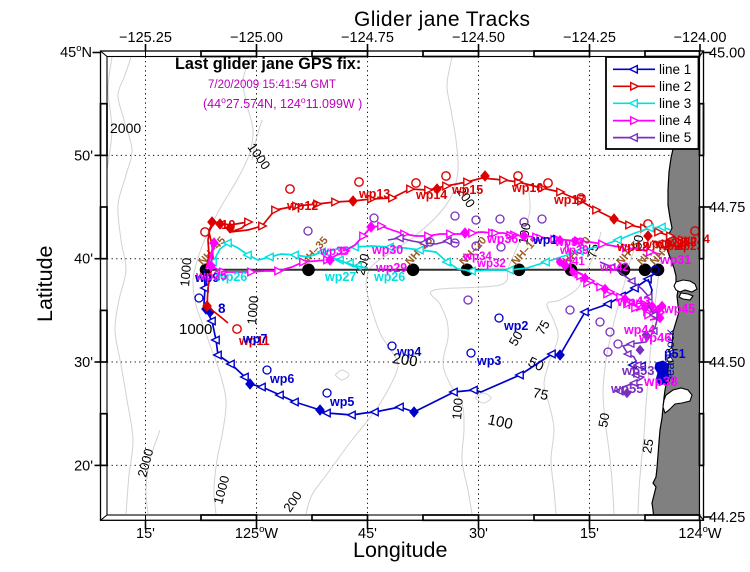 Image resolution: width=750 pixels, height=572 pixels. What do you see at coordinates (257, 533) in the screenshot?
I see `svg-text: 125oW` at bounding box center [257, 533].